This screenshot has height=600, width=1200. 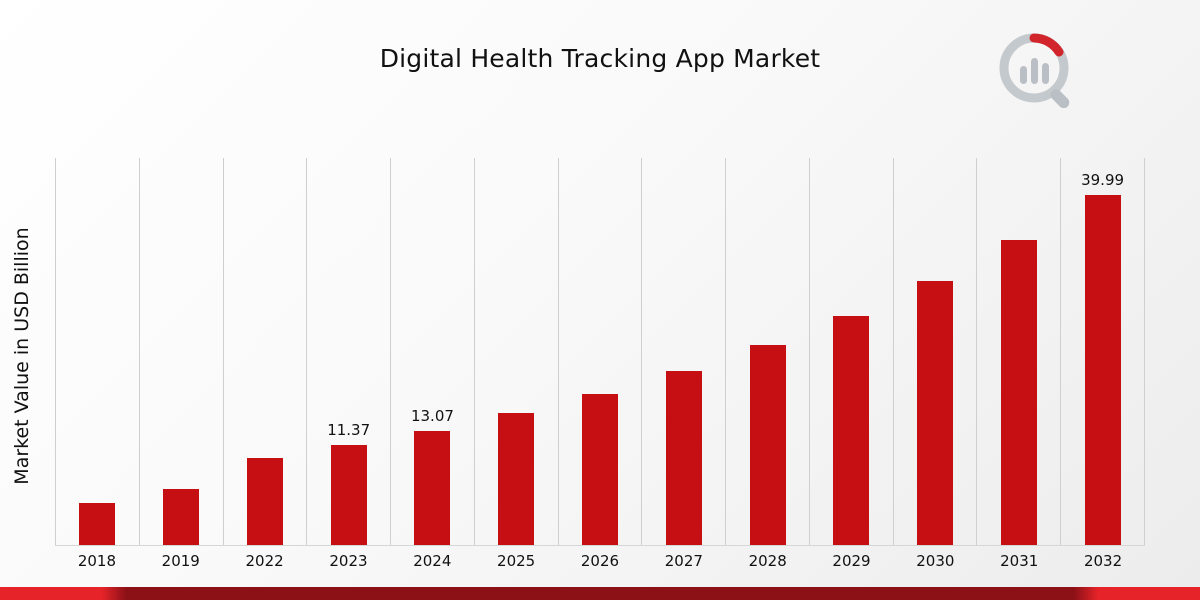 I want to click on brand-logo, so click(x=1039, y=73).